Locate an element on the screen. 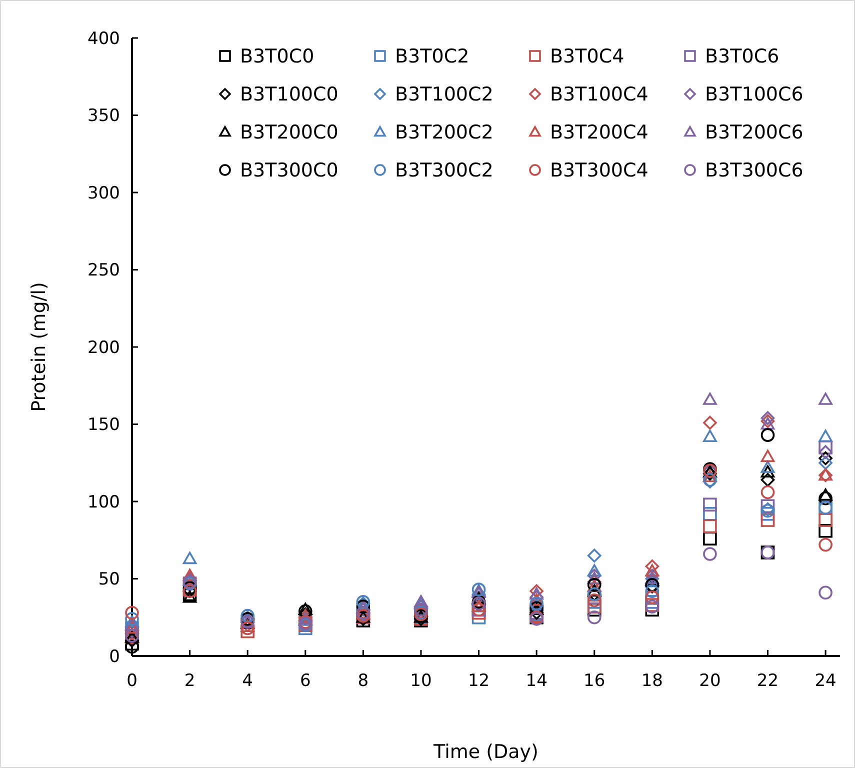 The width and height of the screenshot is (855, 768). x-tick-label: 24 is located at coordinates (825, 681).